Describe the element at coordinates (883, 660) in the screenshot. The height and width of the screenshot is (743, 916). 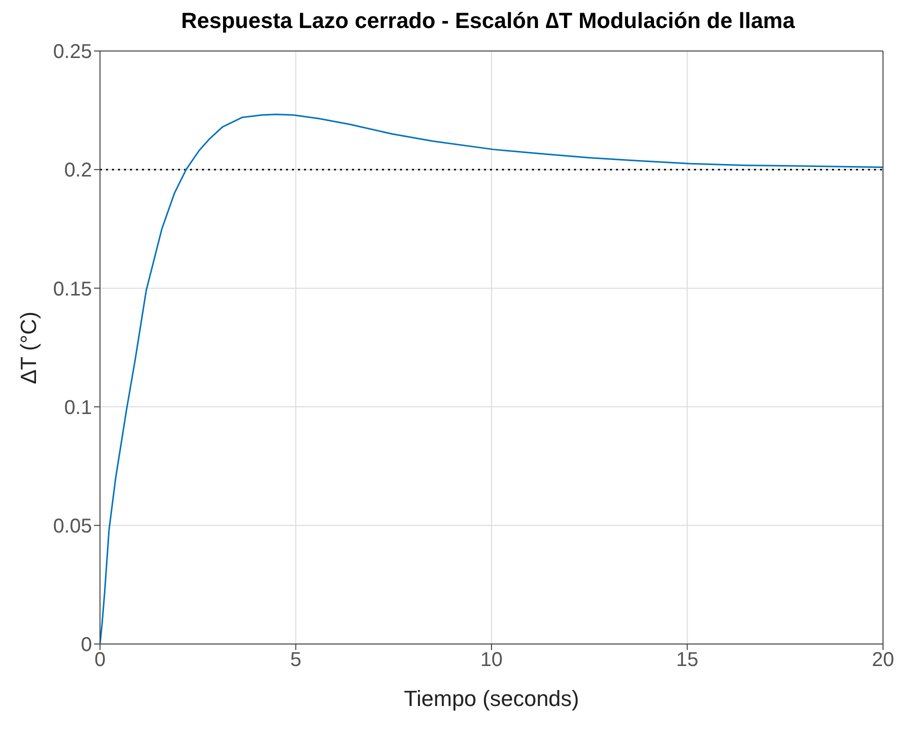
I see `x-tick-label: 20` at that location.